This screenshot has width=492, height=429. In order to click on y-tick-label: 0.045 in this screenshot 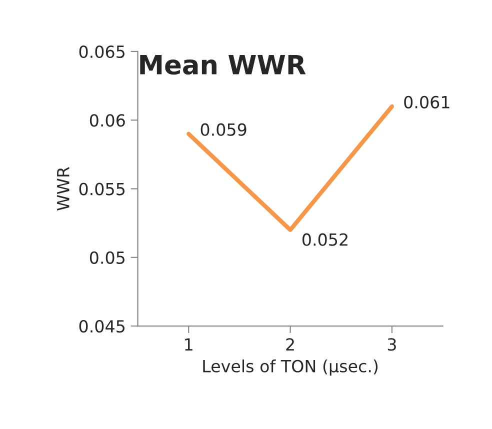, I will do `click(101, 326)`.